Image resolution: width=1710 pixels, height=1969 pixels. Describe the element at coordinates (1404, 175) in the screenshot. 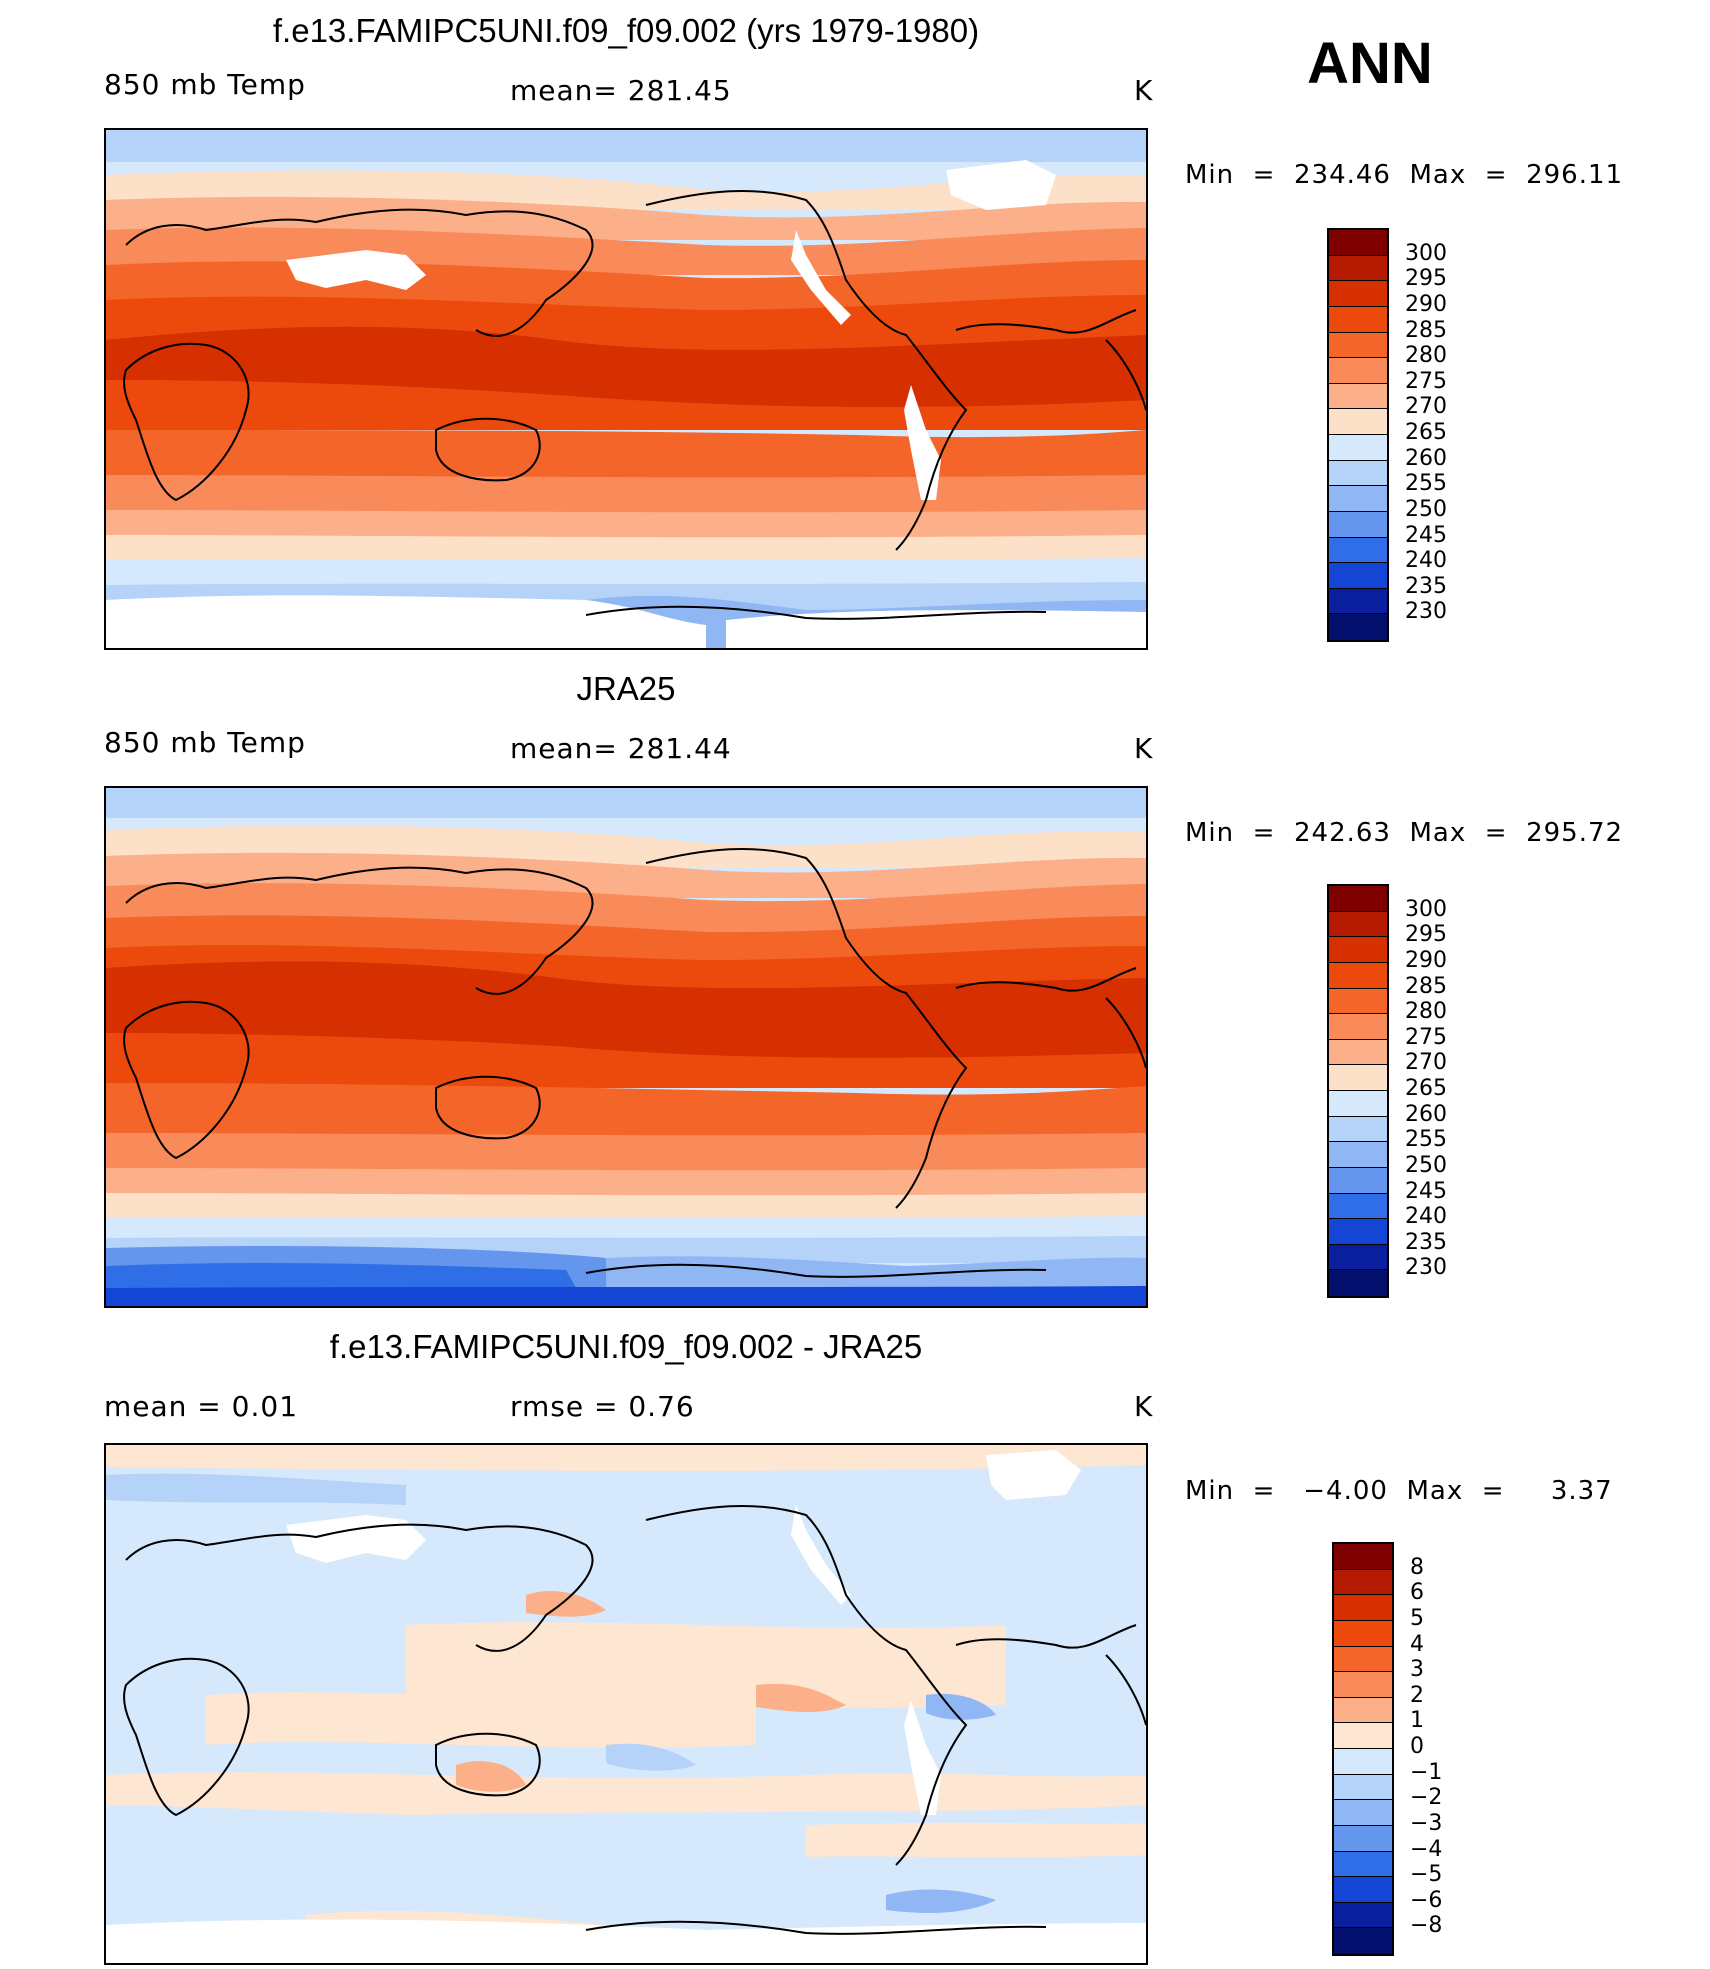

I see `panel-minmax-model: Min = 234.46 Max = 296.11` at that location.